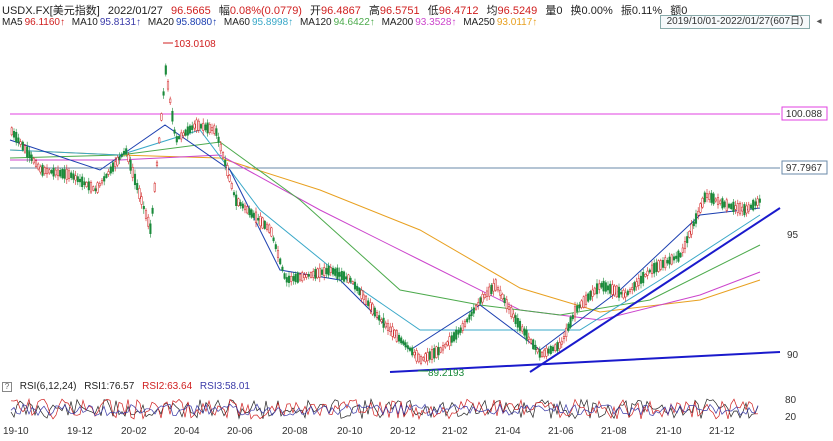 Image resolution: width=833 pixels, height=441 pixels. What do you see at coordinates (500, 22) in the screenshot?
I see `ma250-legend: MA250 93.0117↑` at bounding box center [500, 22].